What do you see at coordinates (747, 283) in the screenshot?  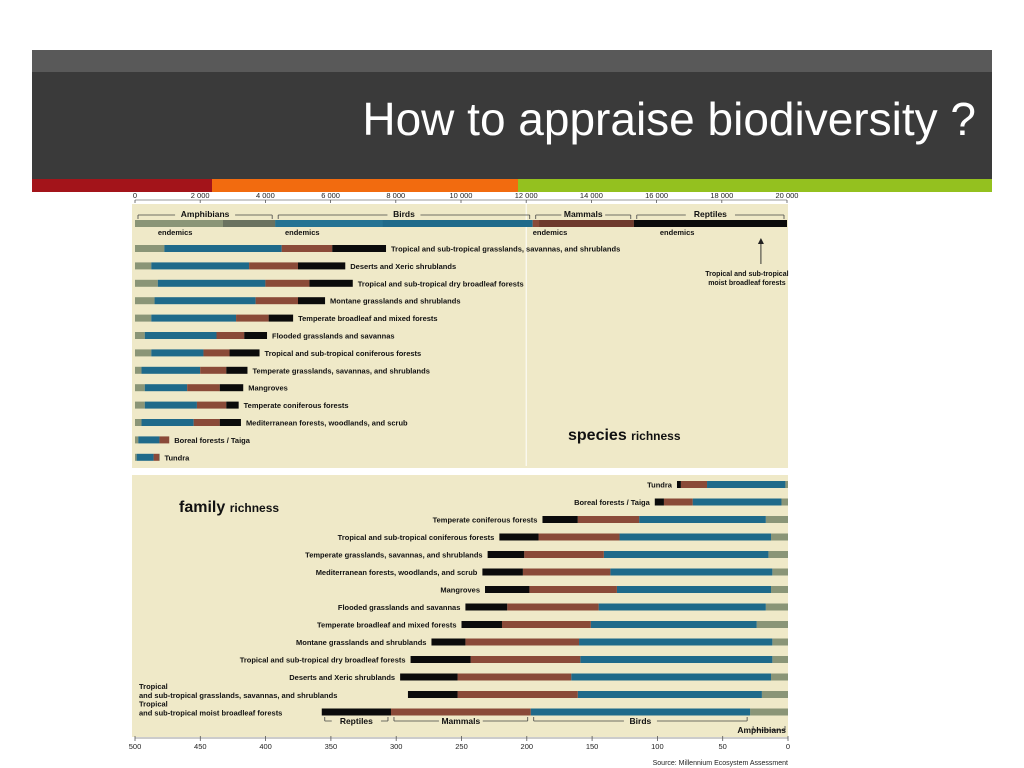 I see `annotation-line: moist broadleaf forests` at bounding box center [747, 283].